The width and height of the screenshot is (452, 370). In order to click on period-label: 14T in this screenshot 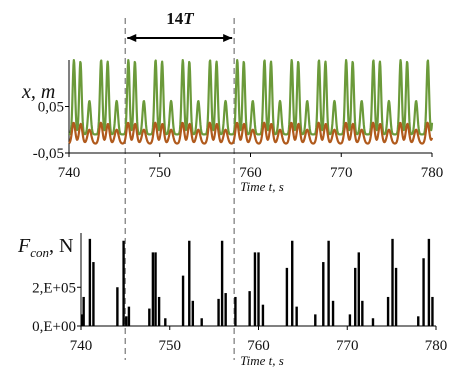, I will do `click(180, 18)`.